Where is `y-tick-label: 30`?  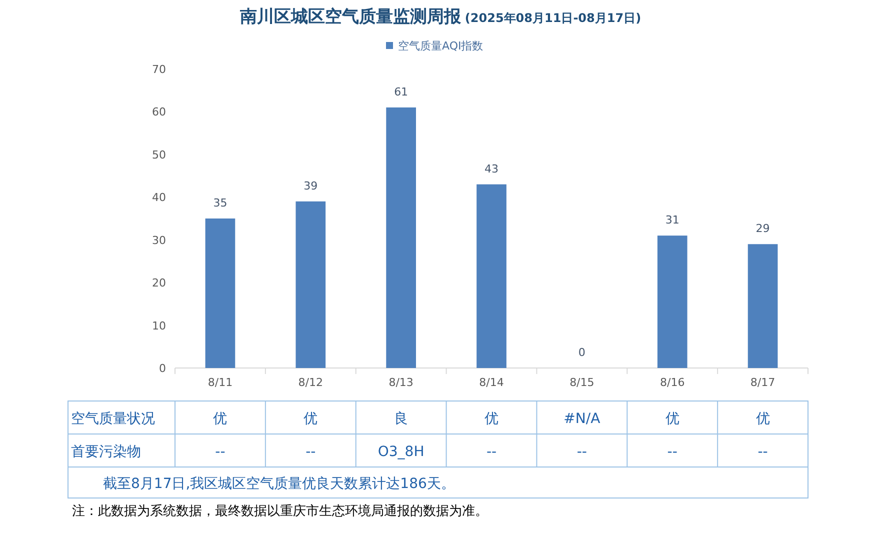
y-tick-label: 30 is located at coordinates (159, 240).